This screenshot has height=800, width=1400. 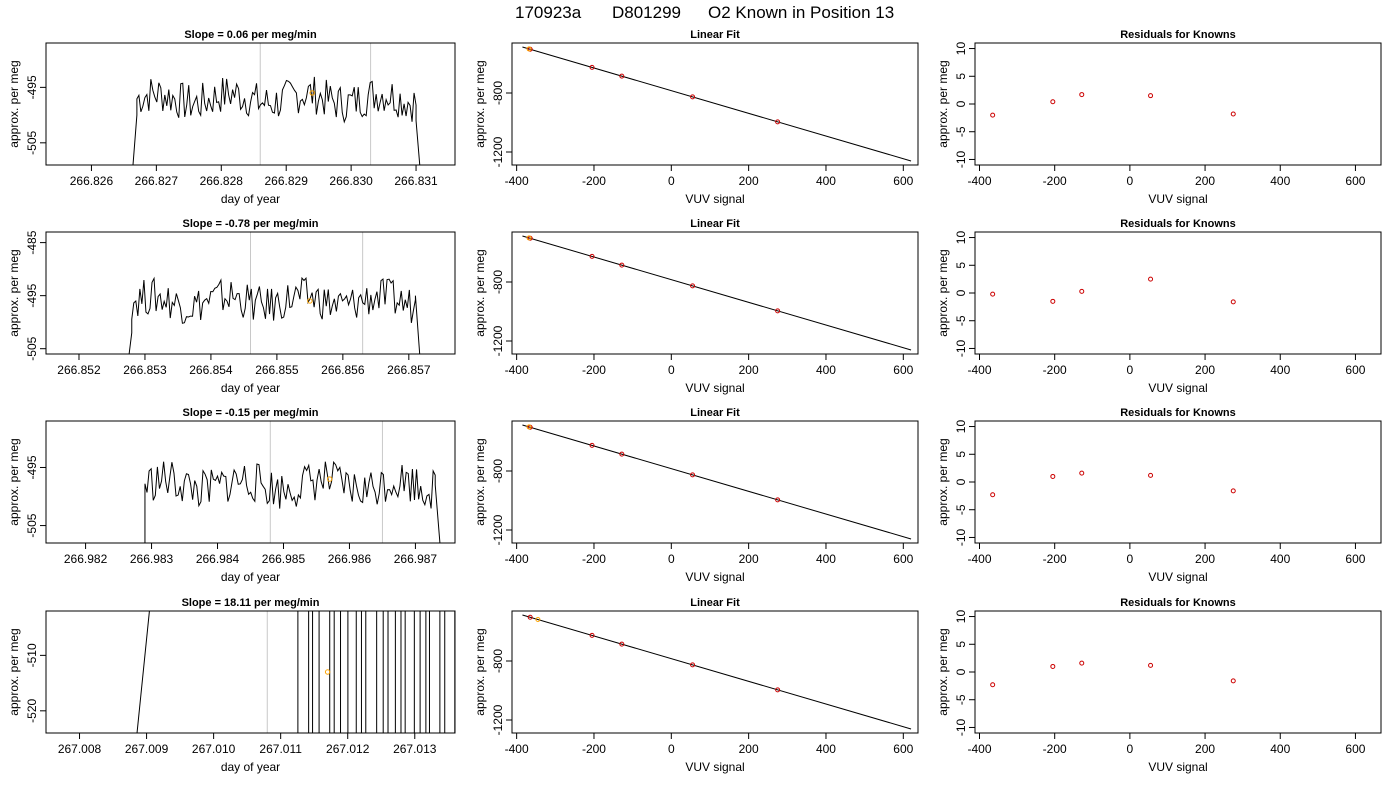 What do you see at coordinates (157, 181) in the screenshot?
I see `timeseries-1-x-tick-label: 266.827` at bounding box center [157, 181].